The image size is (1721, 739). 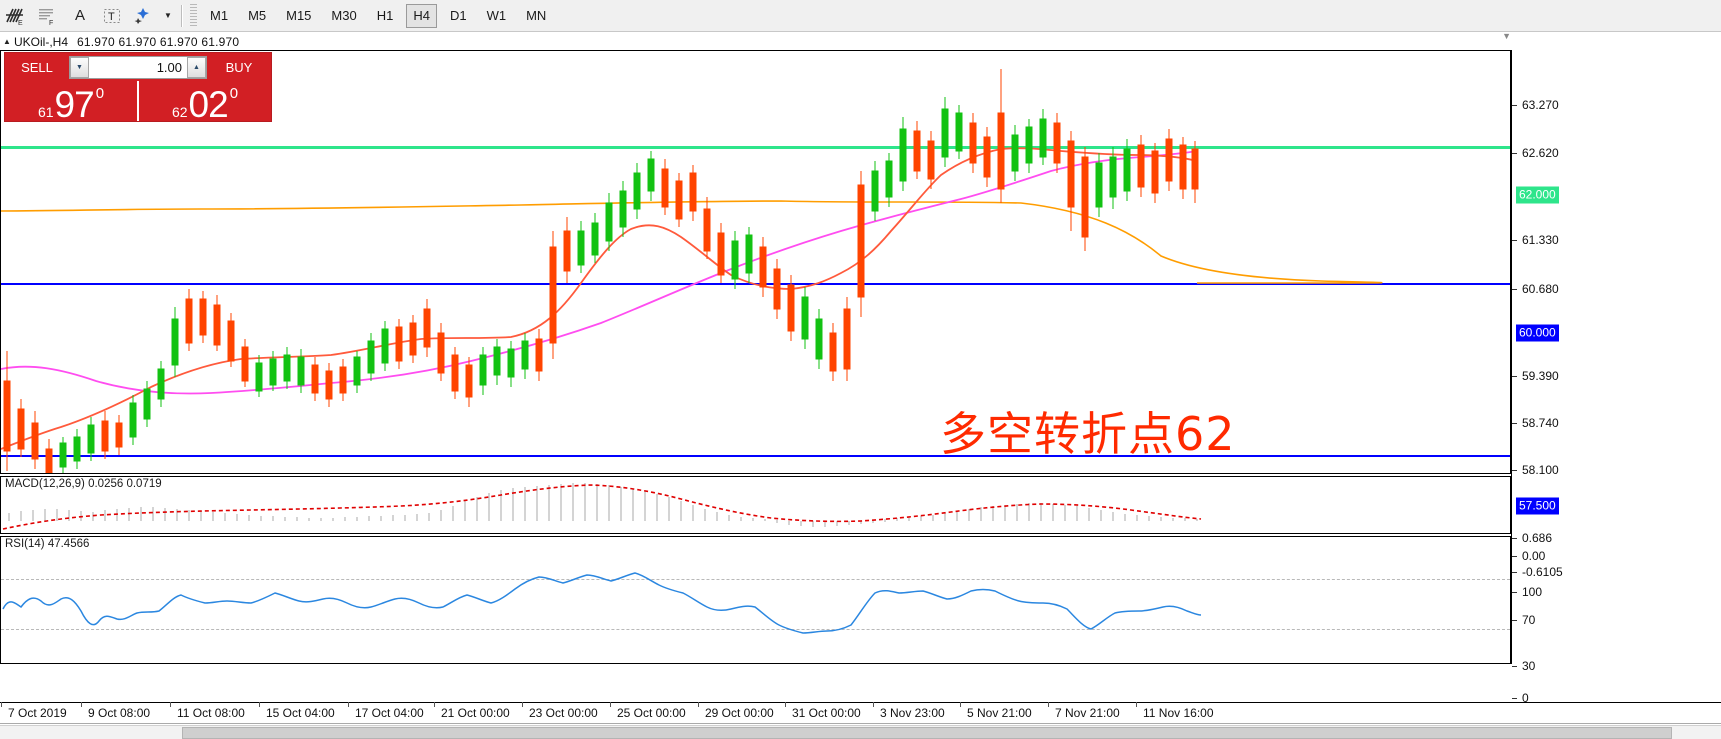 What do you see at coordinates (1528, 556) in the screenshot?
I see `macd-tick-zero: 0.00` at bounding box center [1528, 556].